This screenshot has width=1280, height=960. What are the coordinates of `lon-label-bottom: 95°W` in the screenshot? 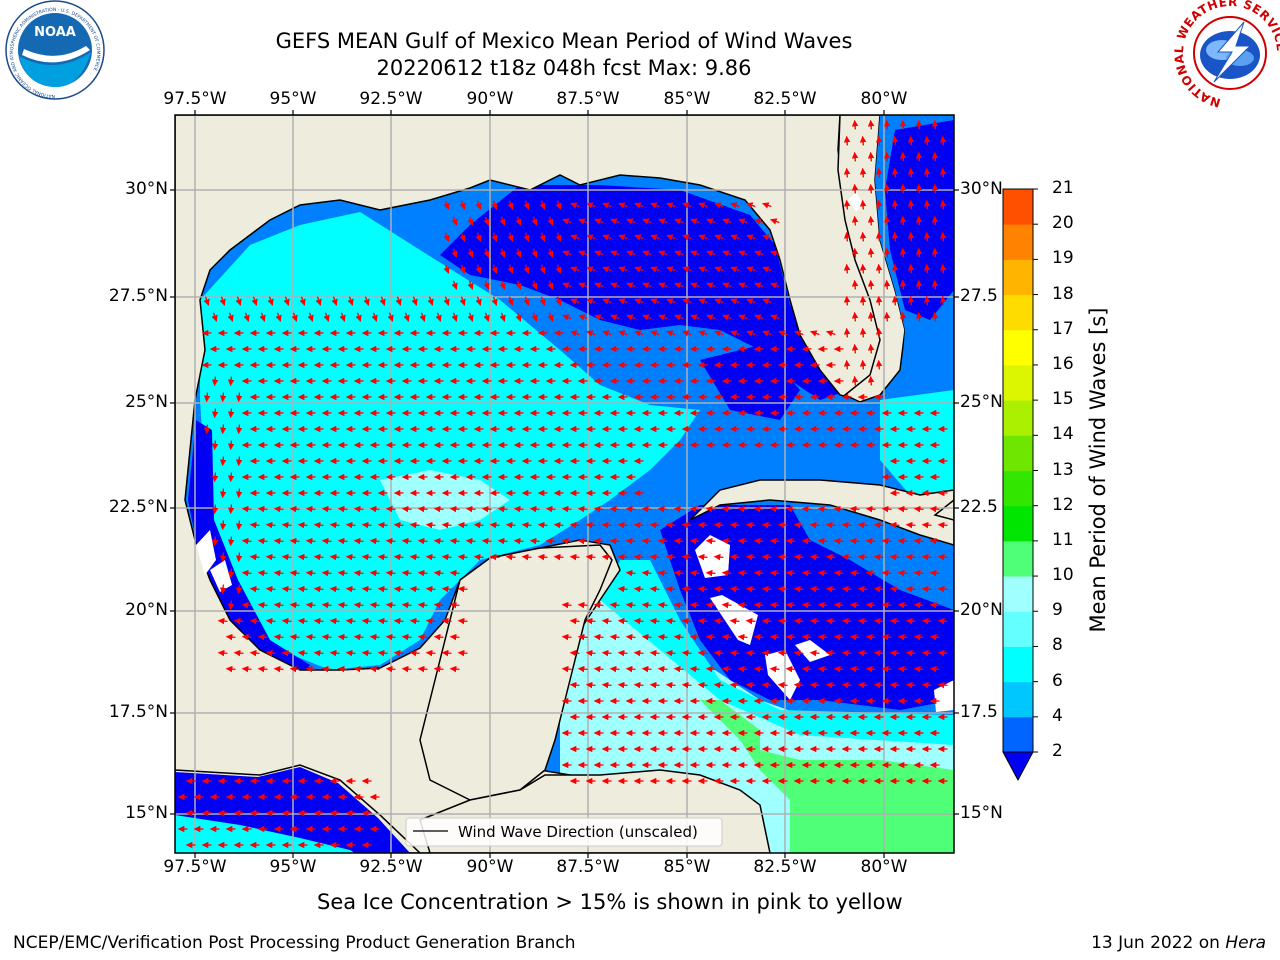 It's located at (293, 867).